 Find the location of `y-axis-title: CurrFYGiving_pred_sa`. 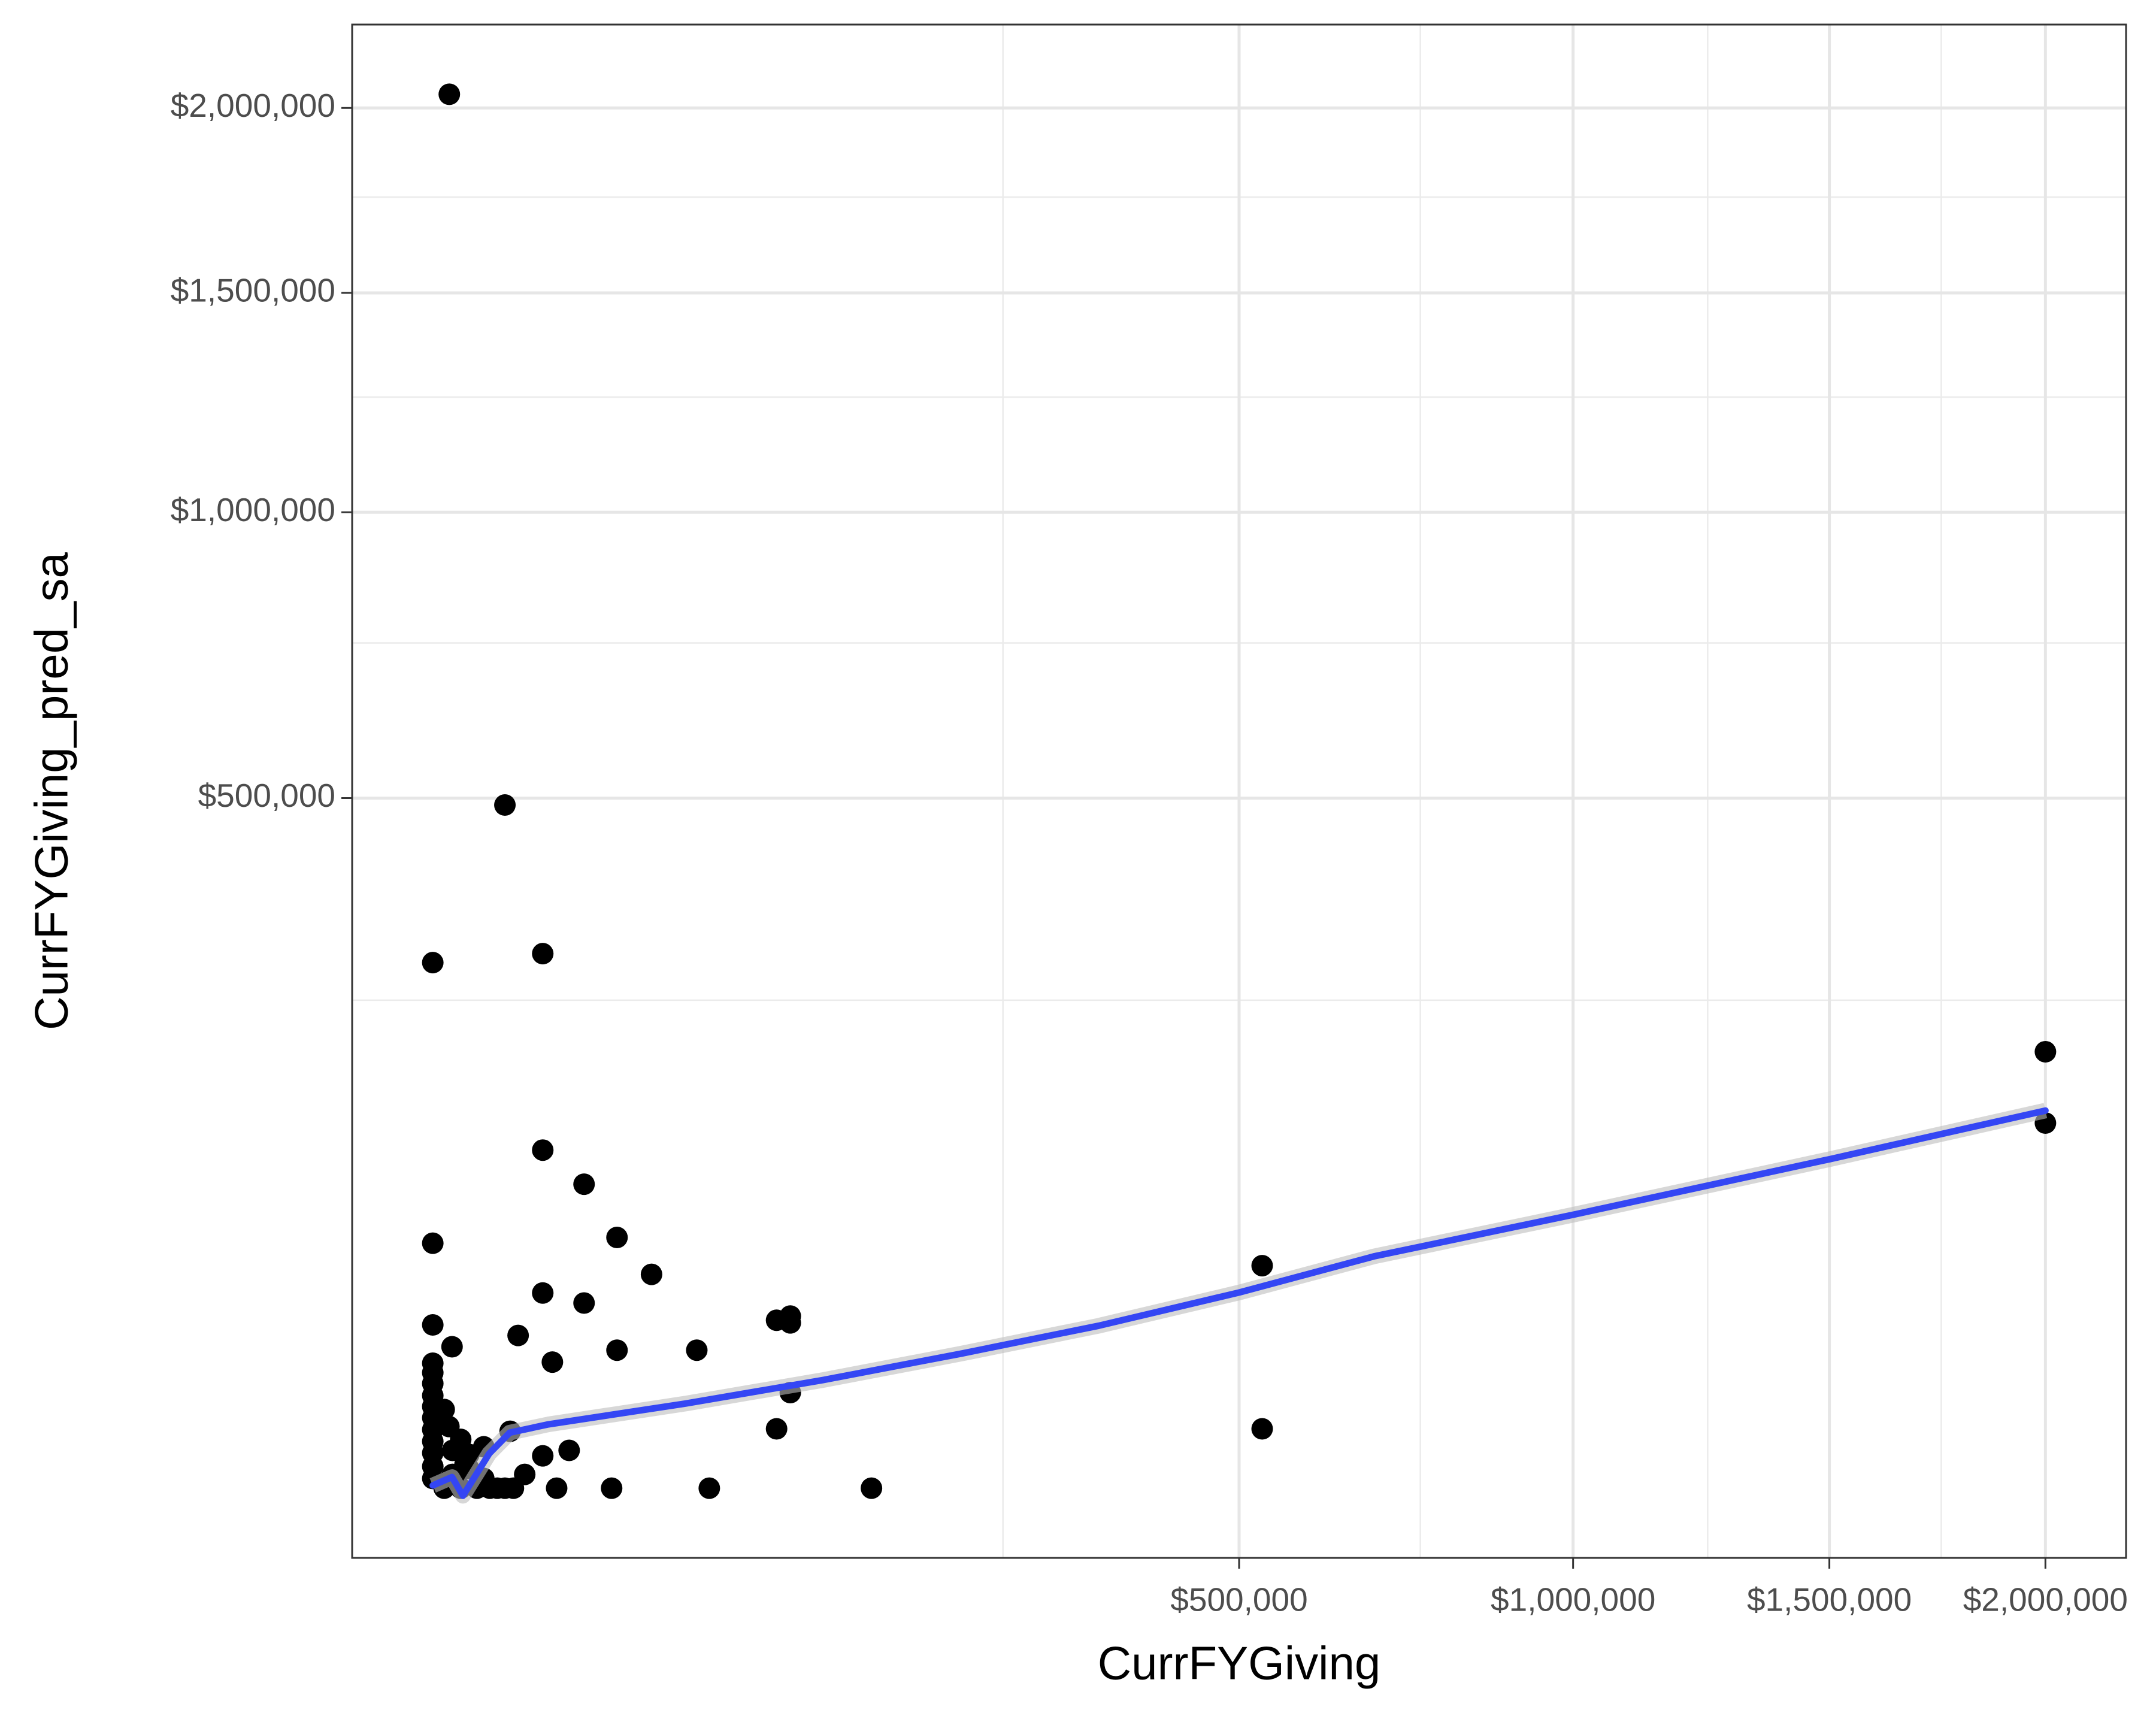

y-axis-title: CurrFYGiving_pred_sa is located at coordinates (52, 791).